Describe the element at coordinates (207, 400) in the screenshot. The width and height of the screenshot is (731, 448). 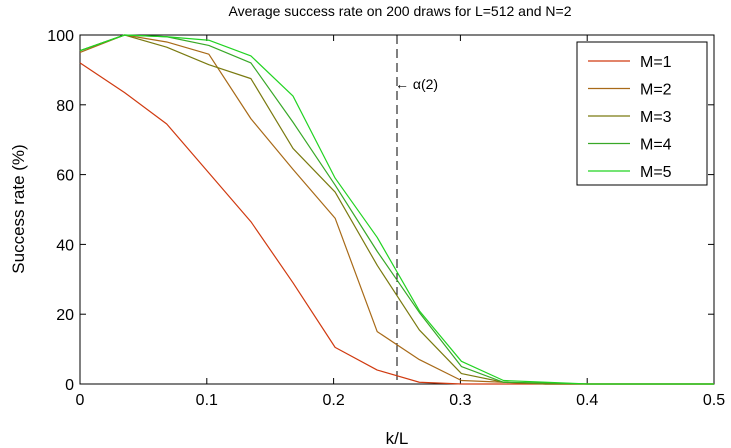
I see `x-tick-label: 0.1` at that location.